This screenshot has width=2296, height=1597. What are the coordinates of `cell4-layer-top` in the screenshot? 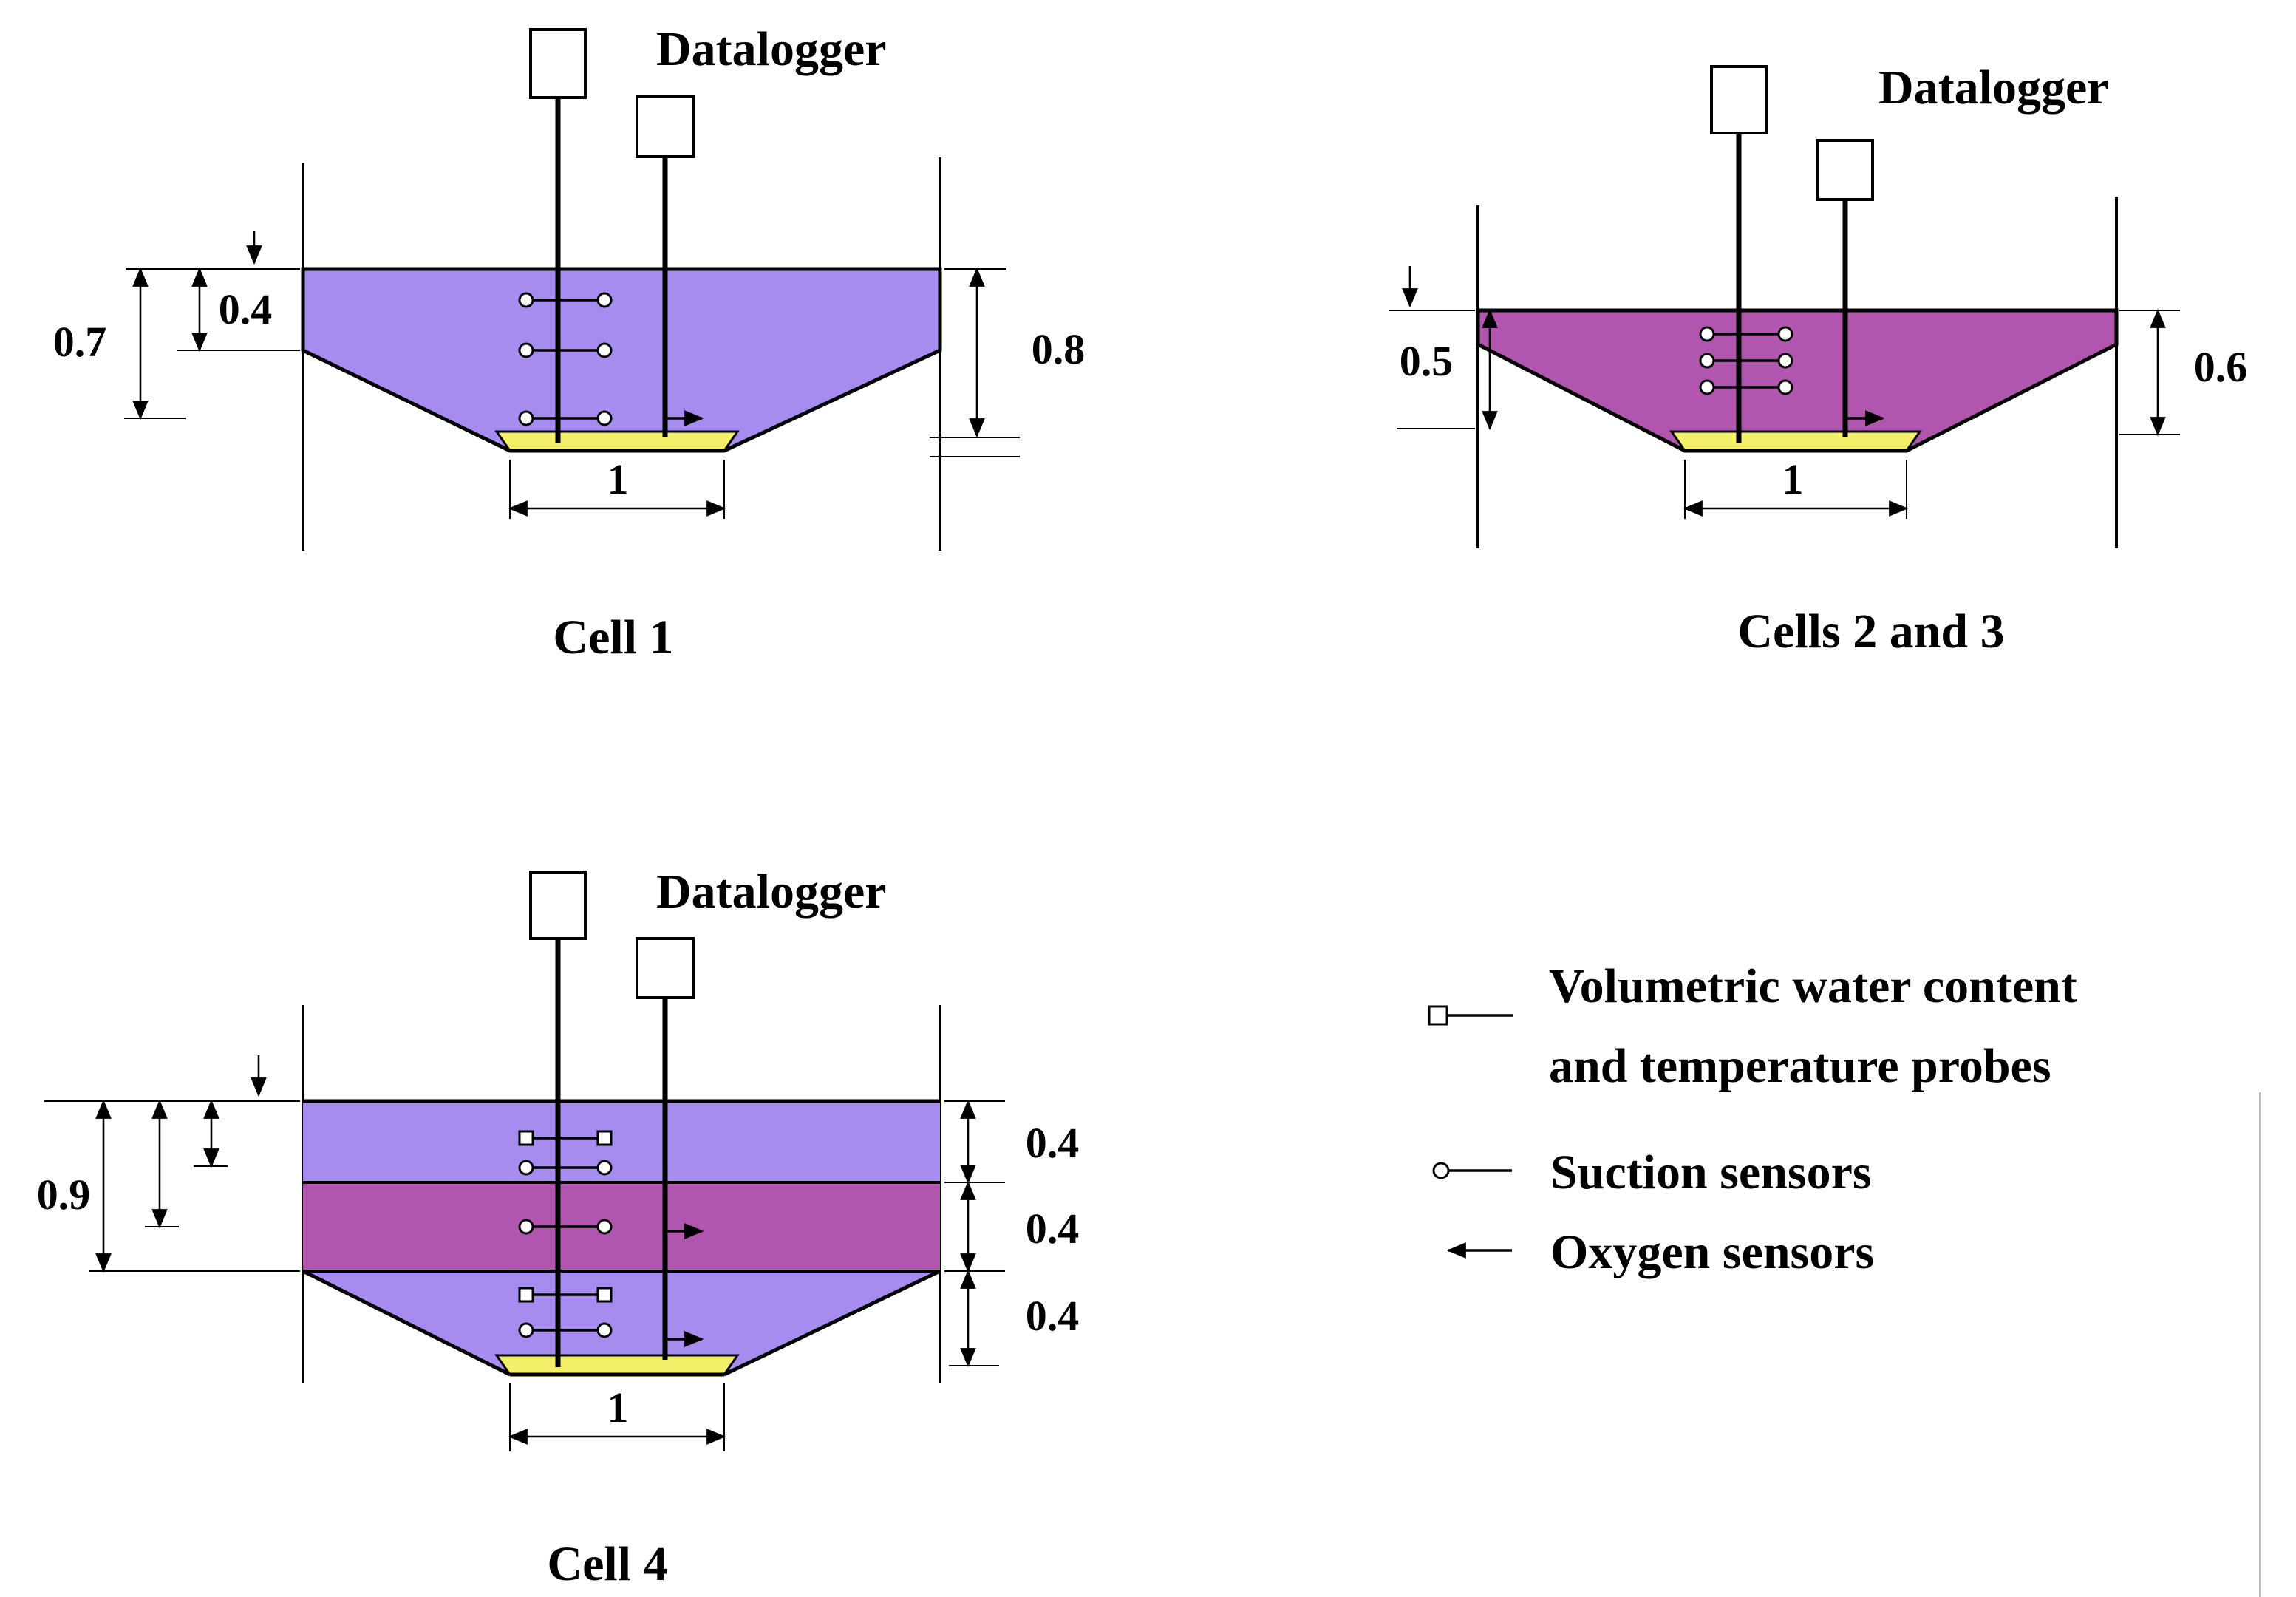 It's located at (621, 1142).